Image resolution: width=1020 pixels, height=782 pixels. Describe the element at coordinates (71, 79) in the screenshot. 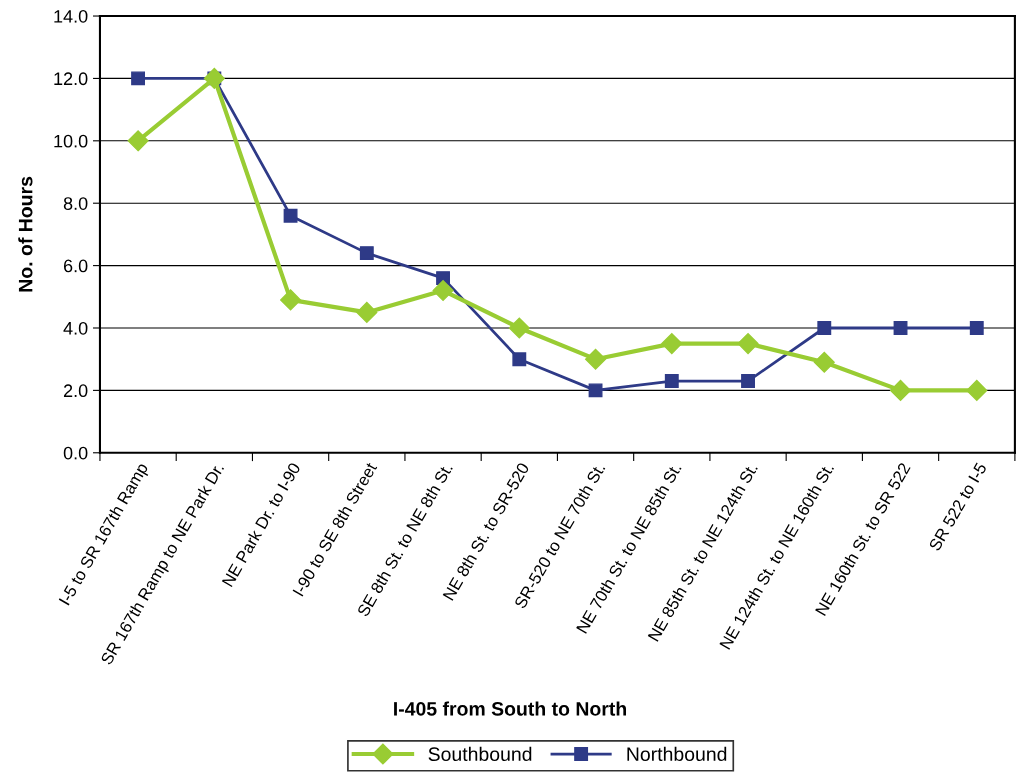

I see `y-tick-label: 12.0` at that location.